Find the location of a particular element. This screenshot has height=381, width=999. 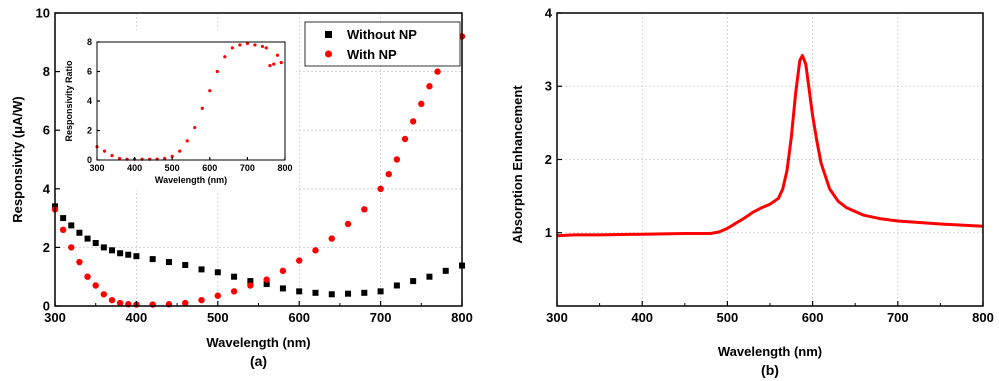

y-tick-label: 4 is located at coordinates (47, 188).